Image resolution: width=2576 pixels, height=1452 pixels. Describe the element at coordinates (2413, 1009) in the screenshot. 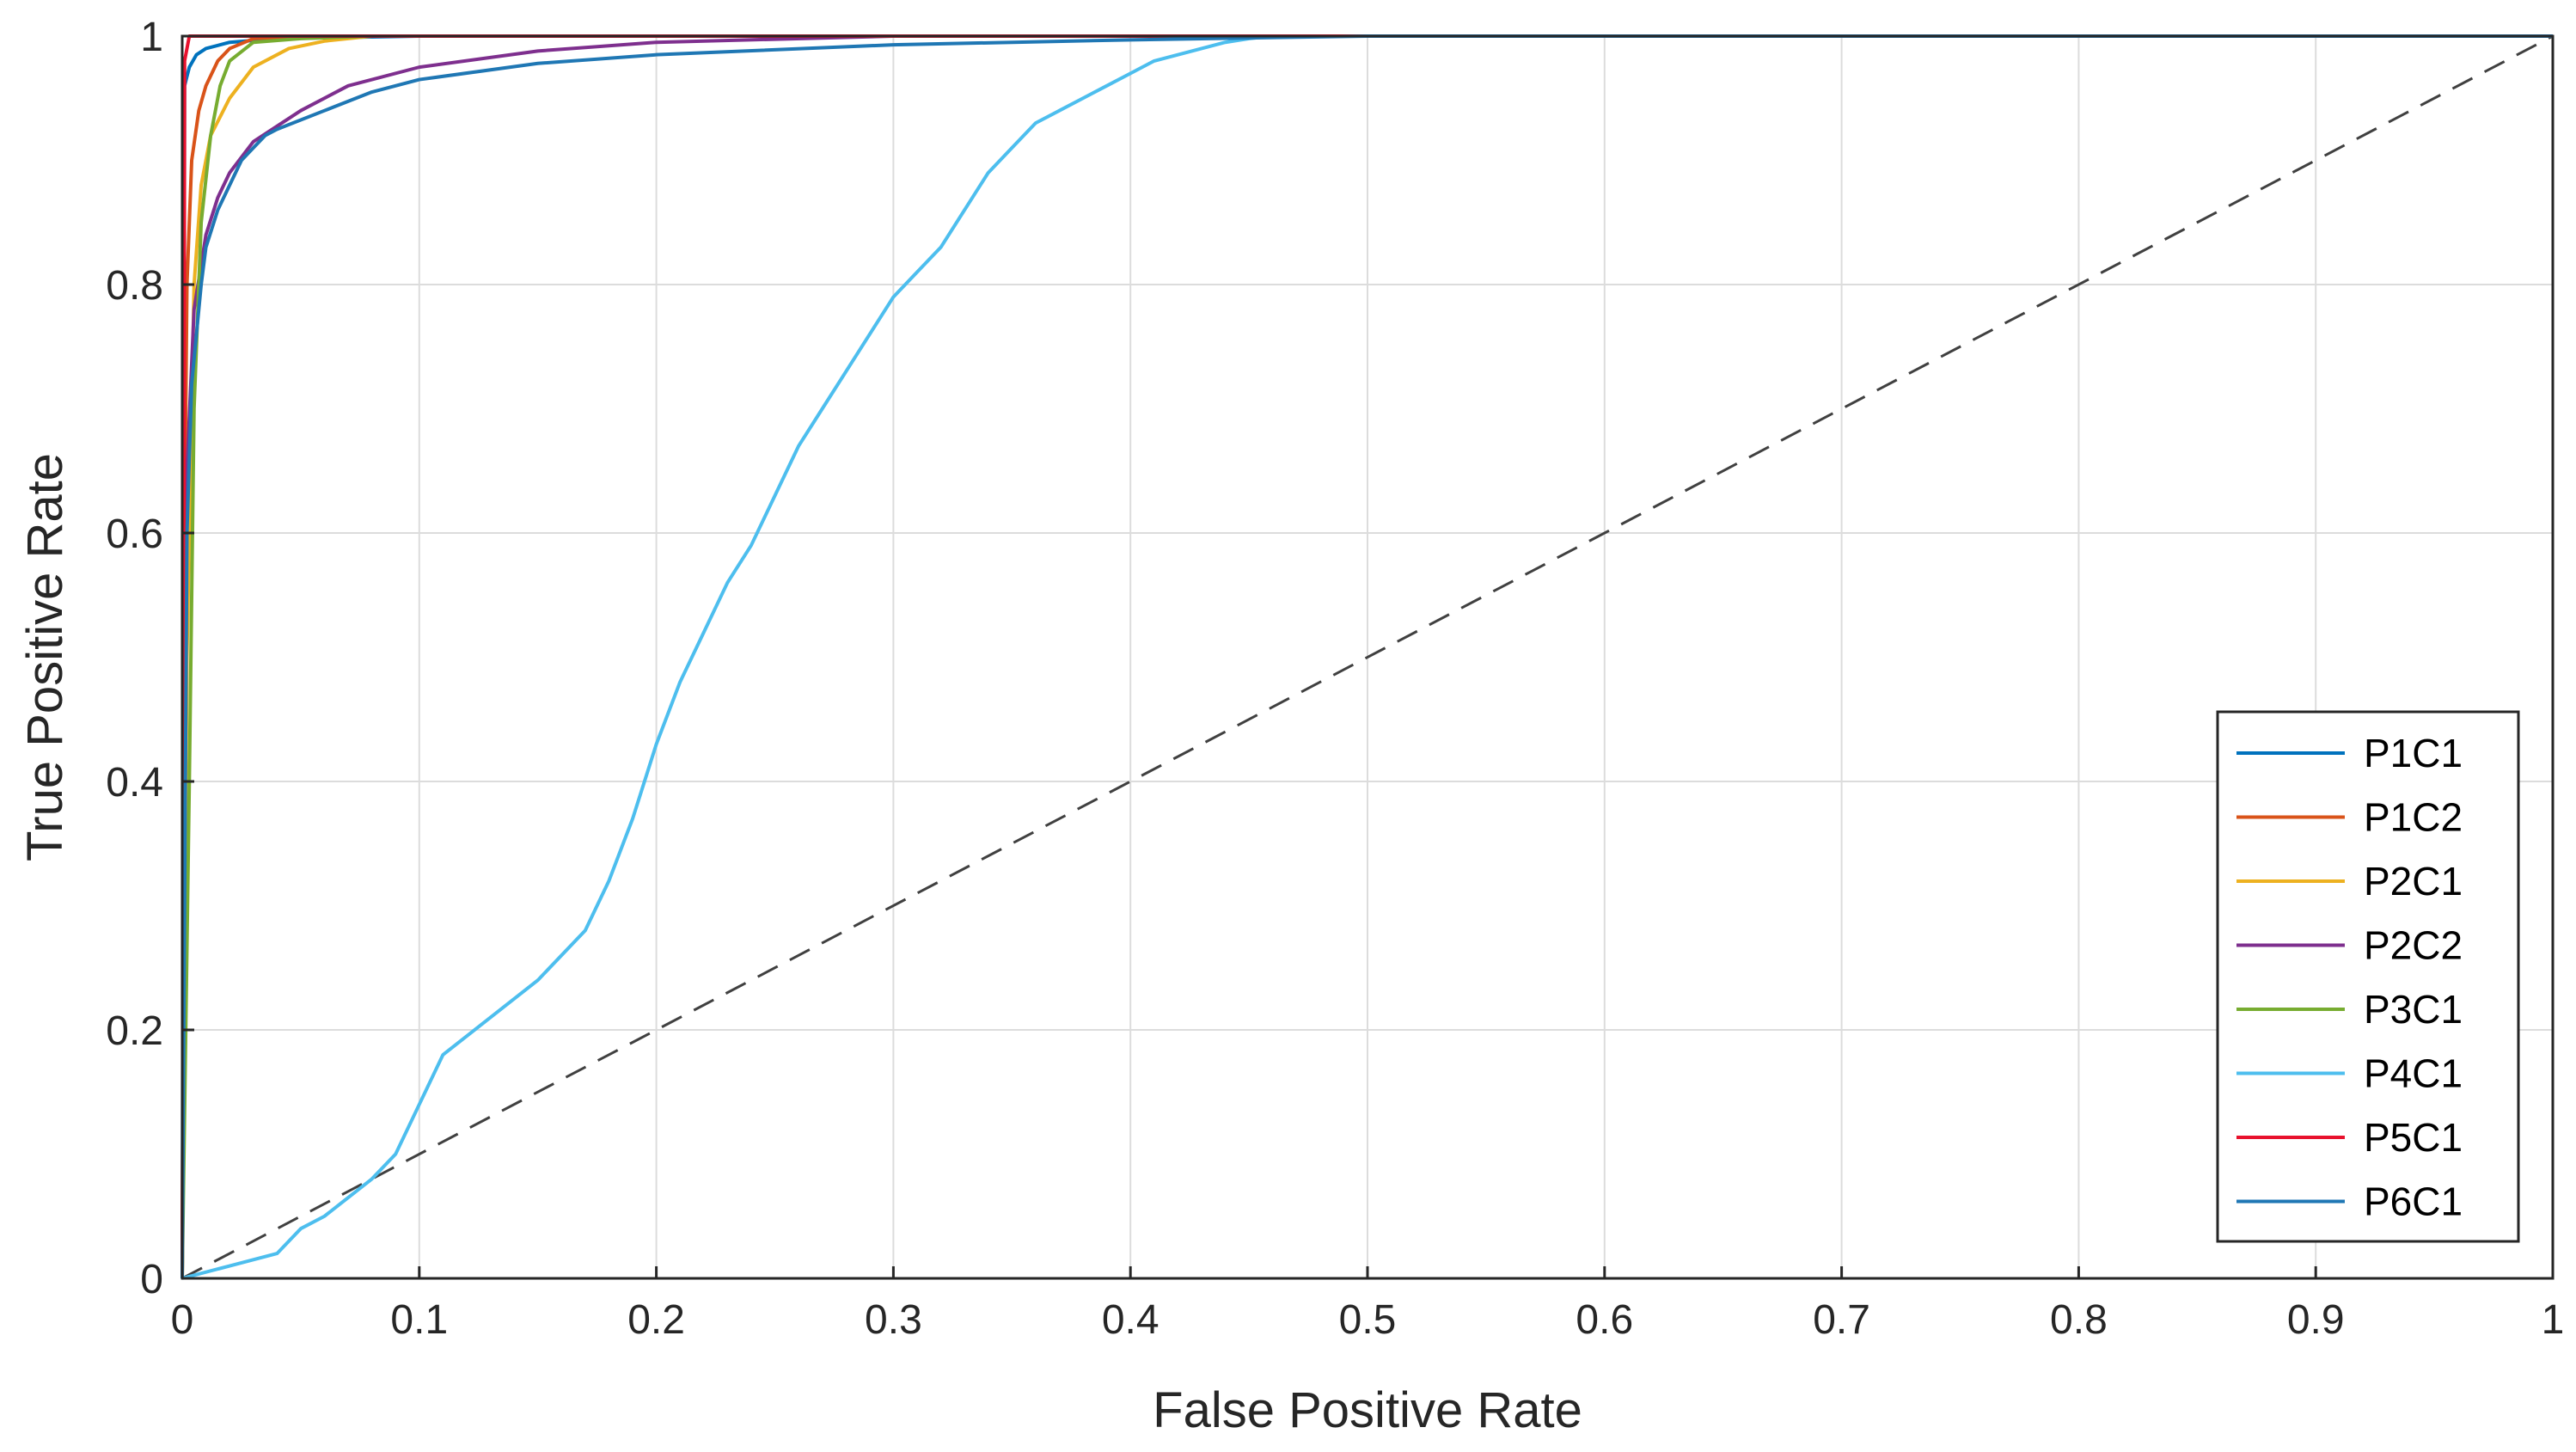

I see `legend-label: P3C1` at that location.